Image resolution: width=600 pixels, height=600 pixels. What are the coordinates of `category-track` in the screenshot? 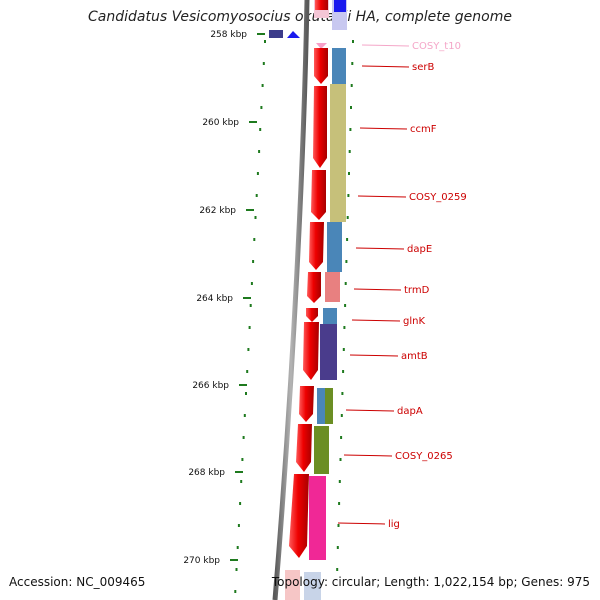 It's located at (325, 324).